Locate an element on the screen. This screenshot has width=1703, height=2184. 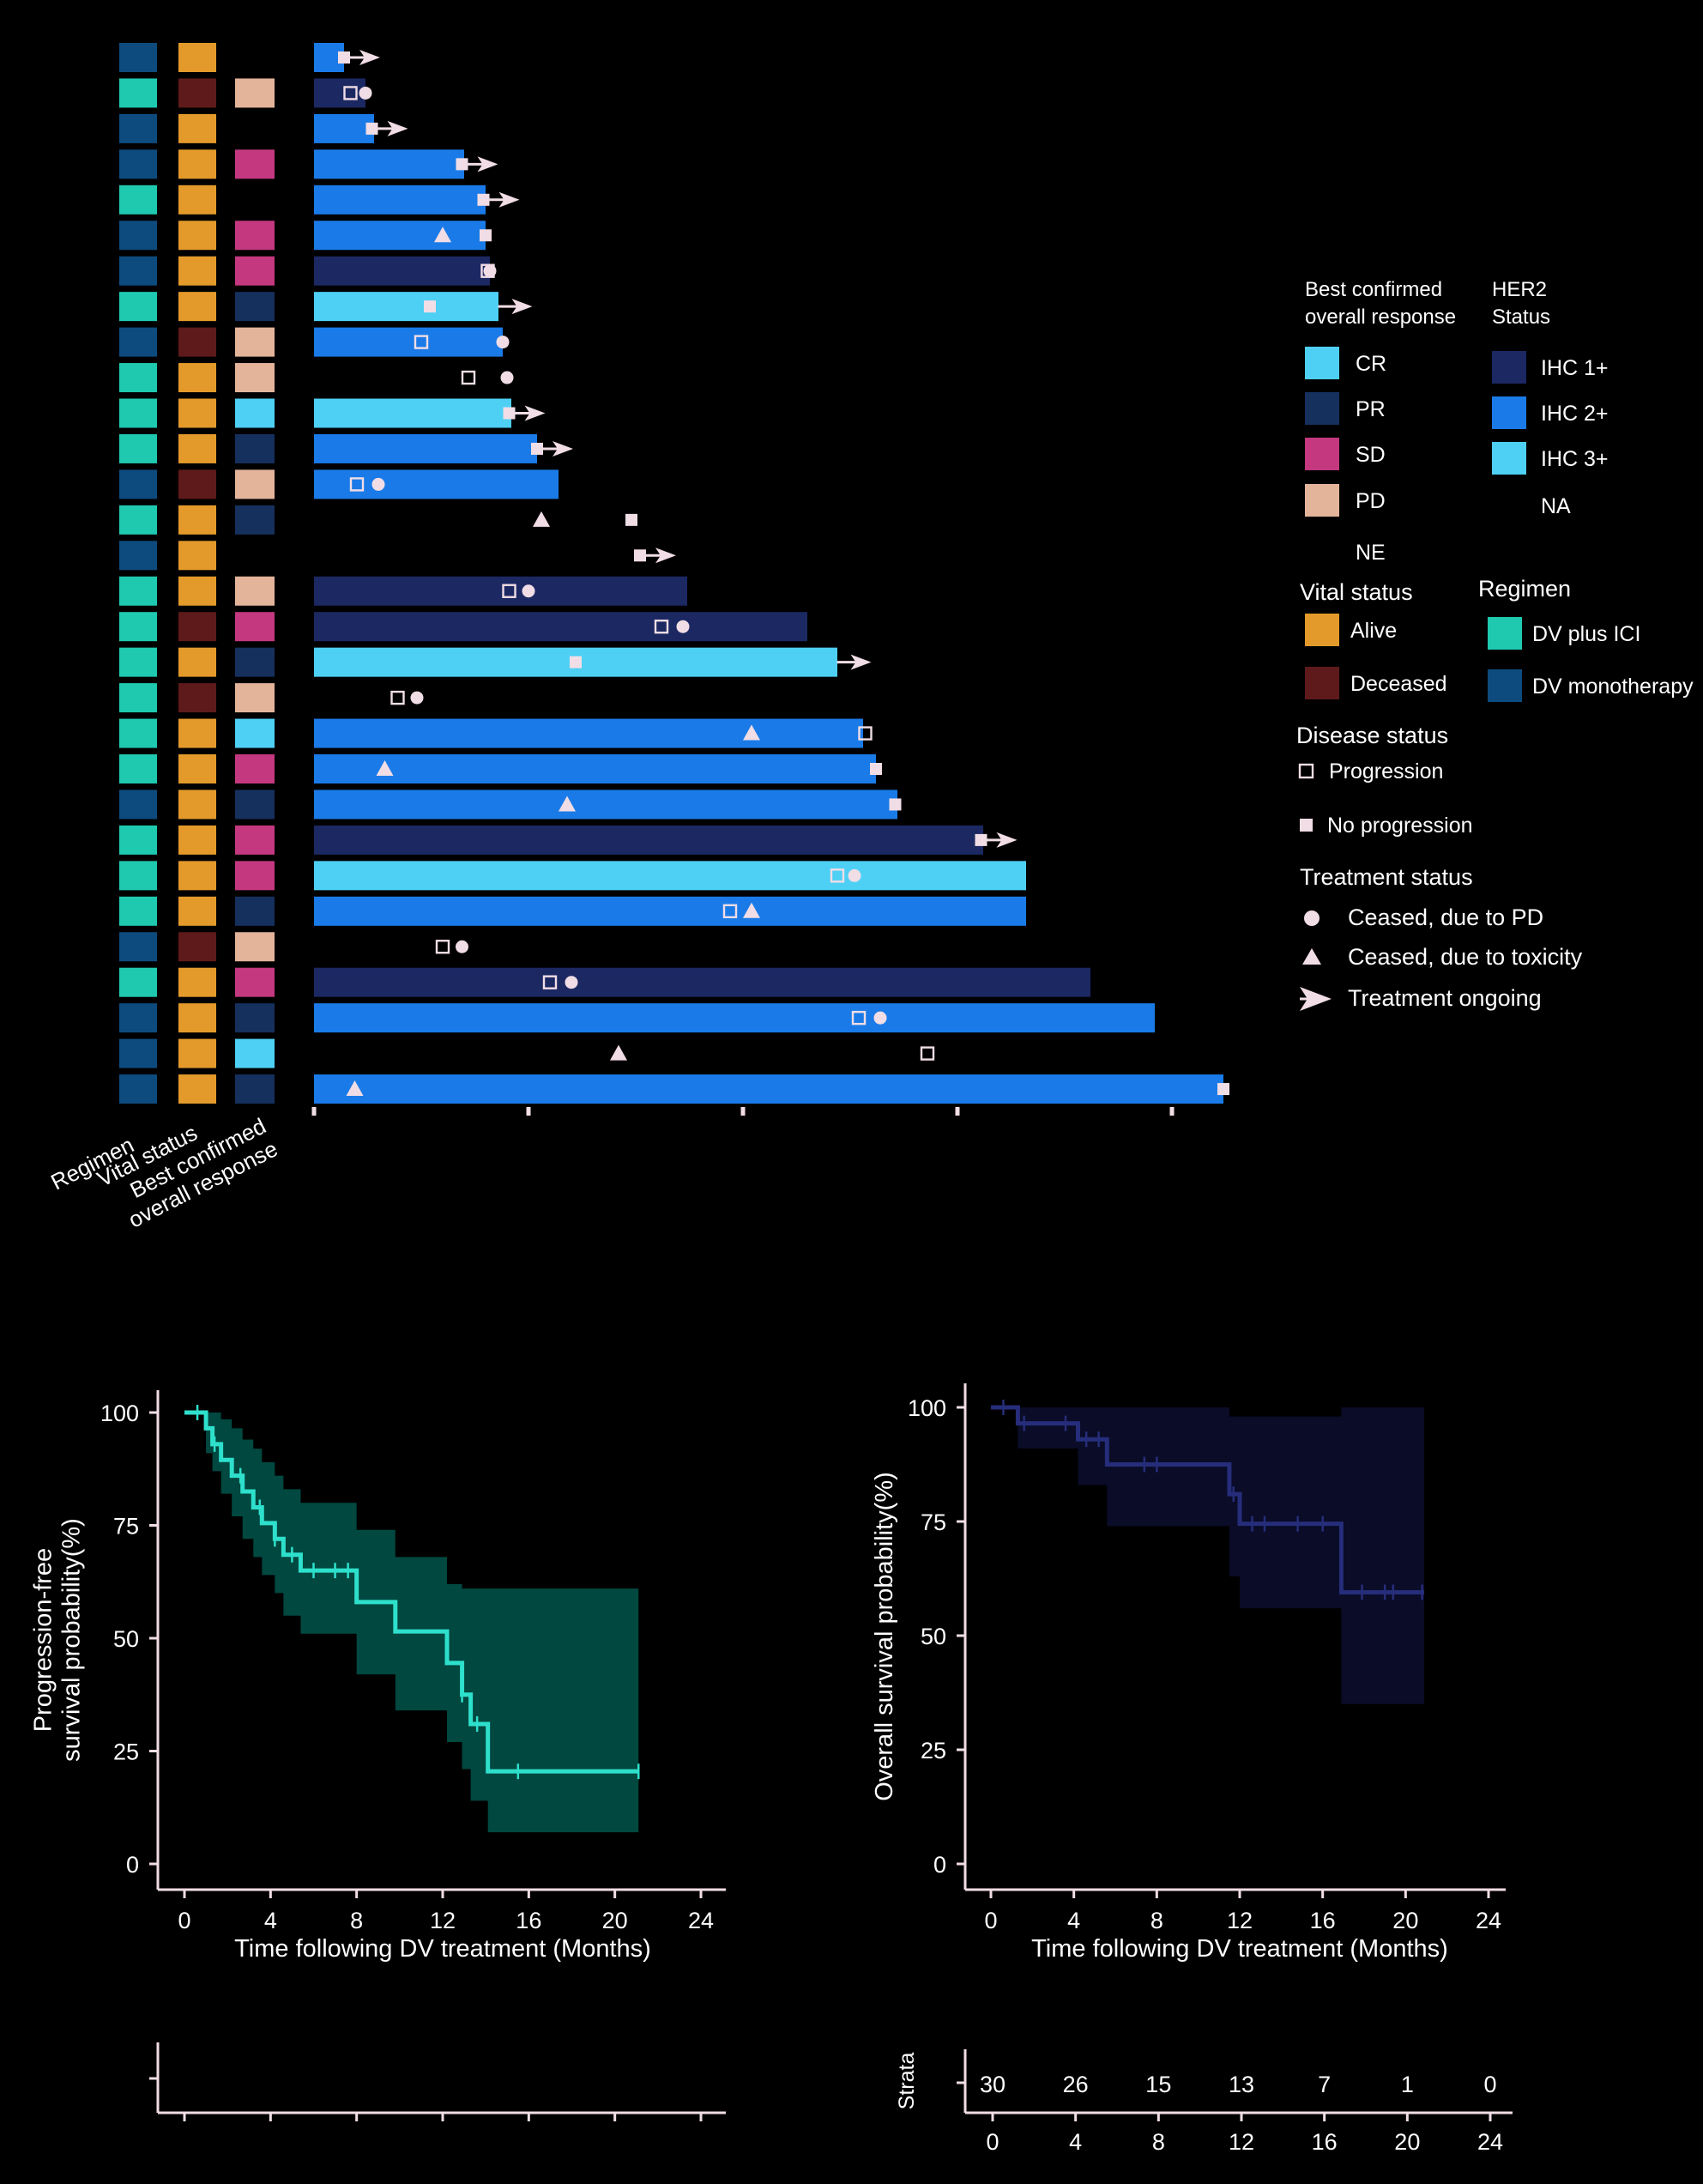
legend-bor-label-pr: PR is located at coordinates (1371, 409).